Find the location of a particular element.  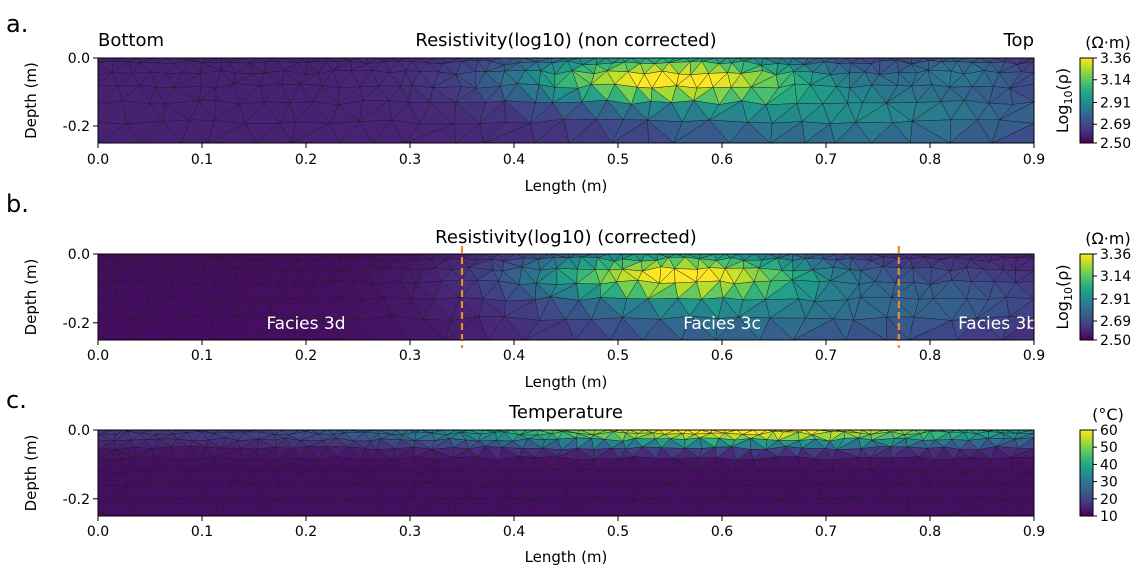

colorbar-tick-label: 60 is located at coordinates (1109, 431).